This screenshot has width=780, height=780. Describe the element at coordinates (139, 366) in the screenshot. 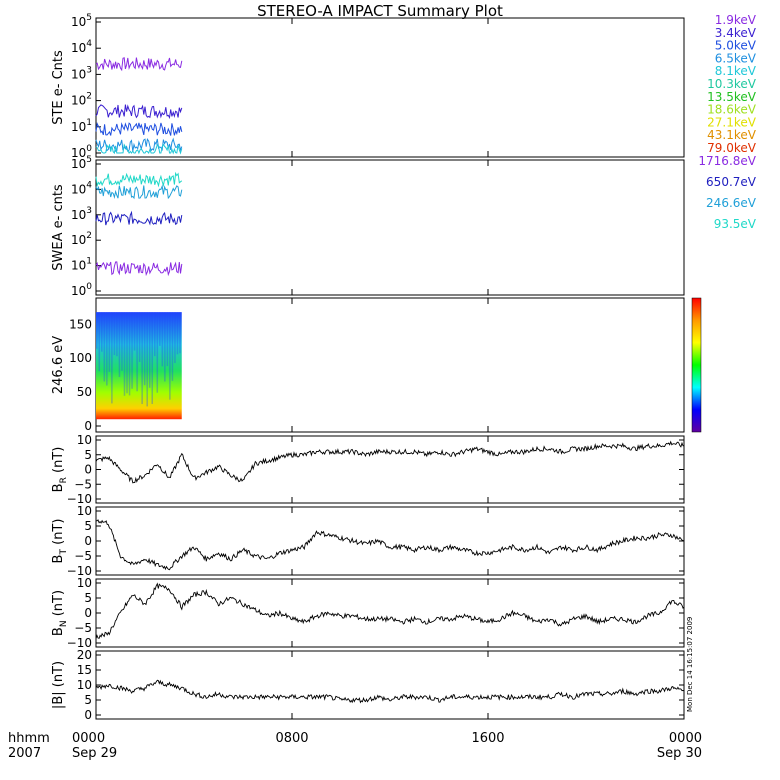

I see `heatmap-block` at that location.